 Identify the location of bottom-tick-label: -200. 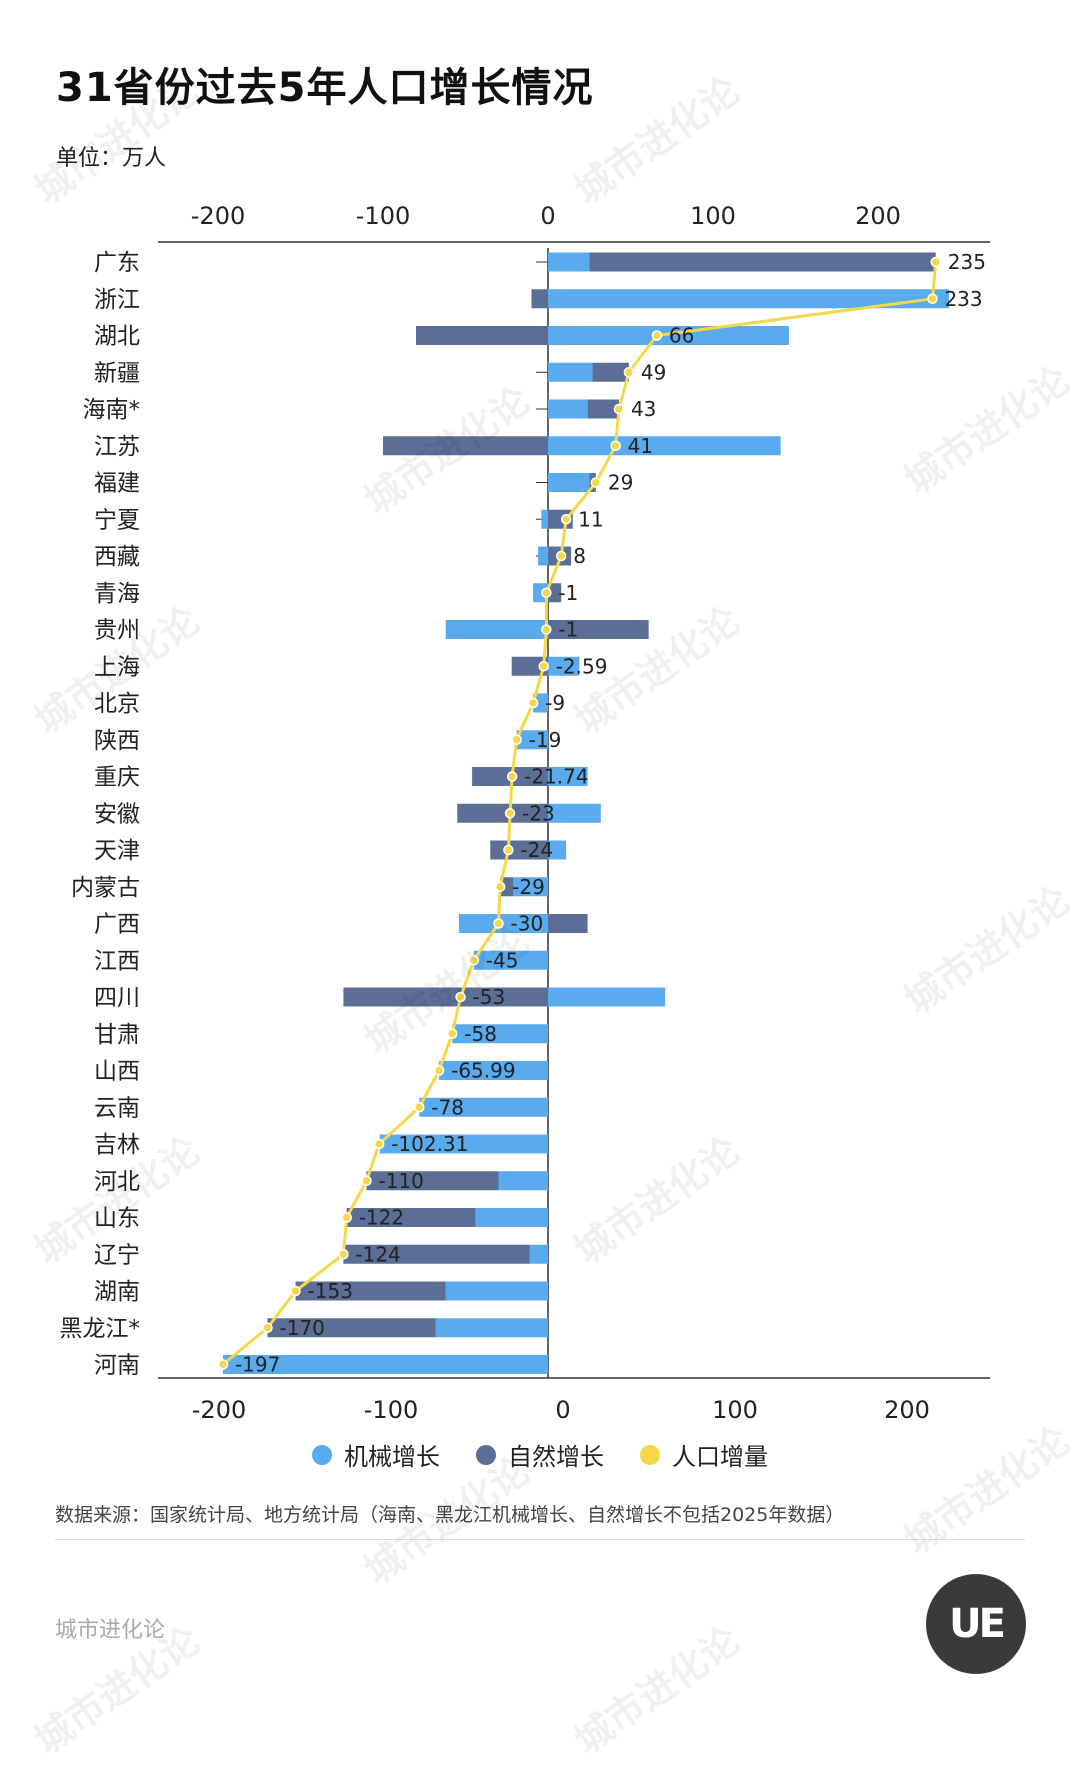
(219, 1408).